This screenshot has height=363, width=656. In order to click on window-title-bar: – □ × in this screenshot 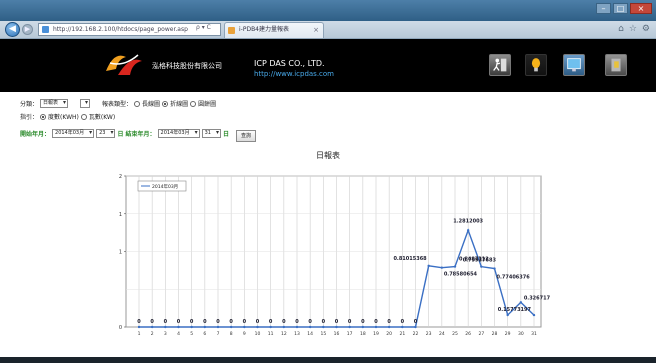, I will do `click(328, 10)`.